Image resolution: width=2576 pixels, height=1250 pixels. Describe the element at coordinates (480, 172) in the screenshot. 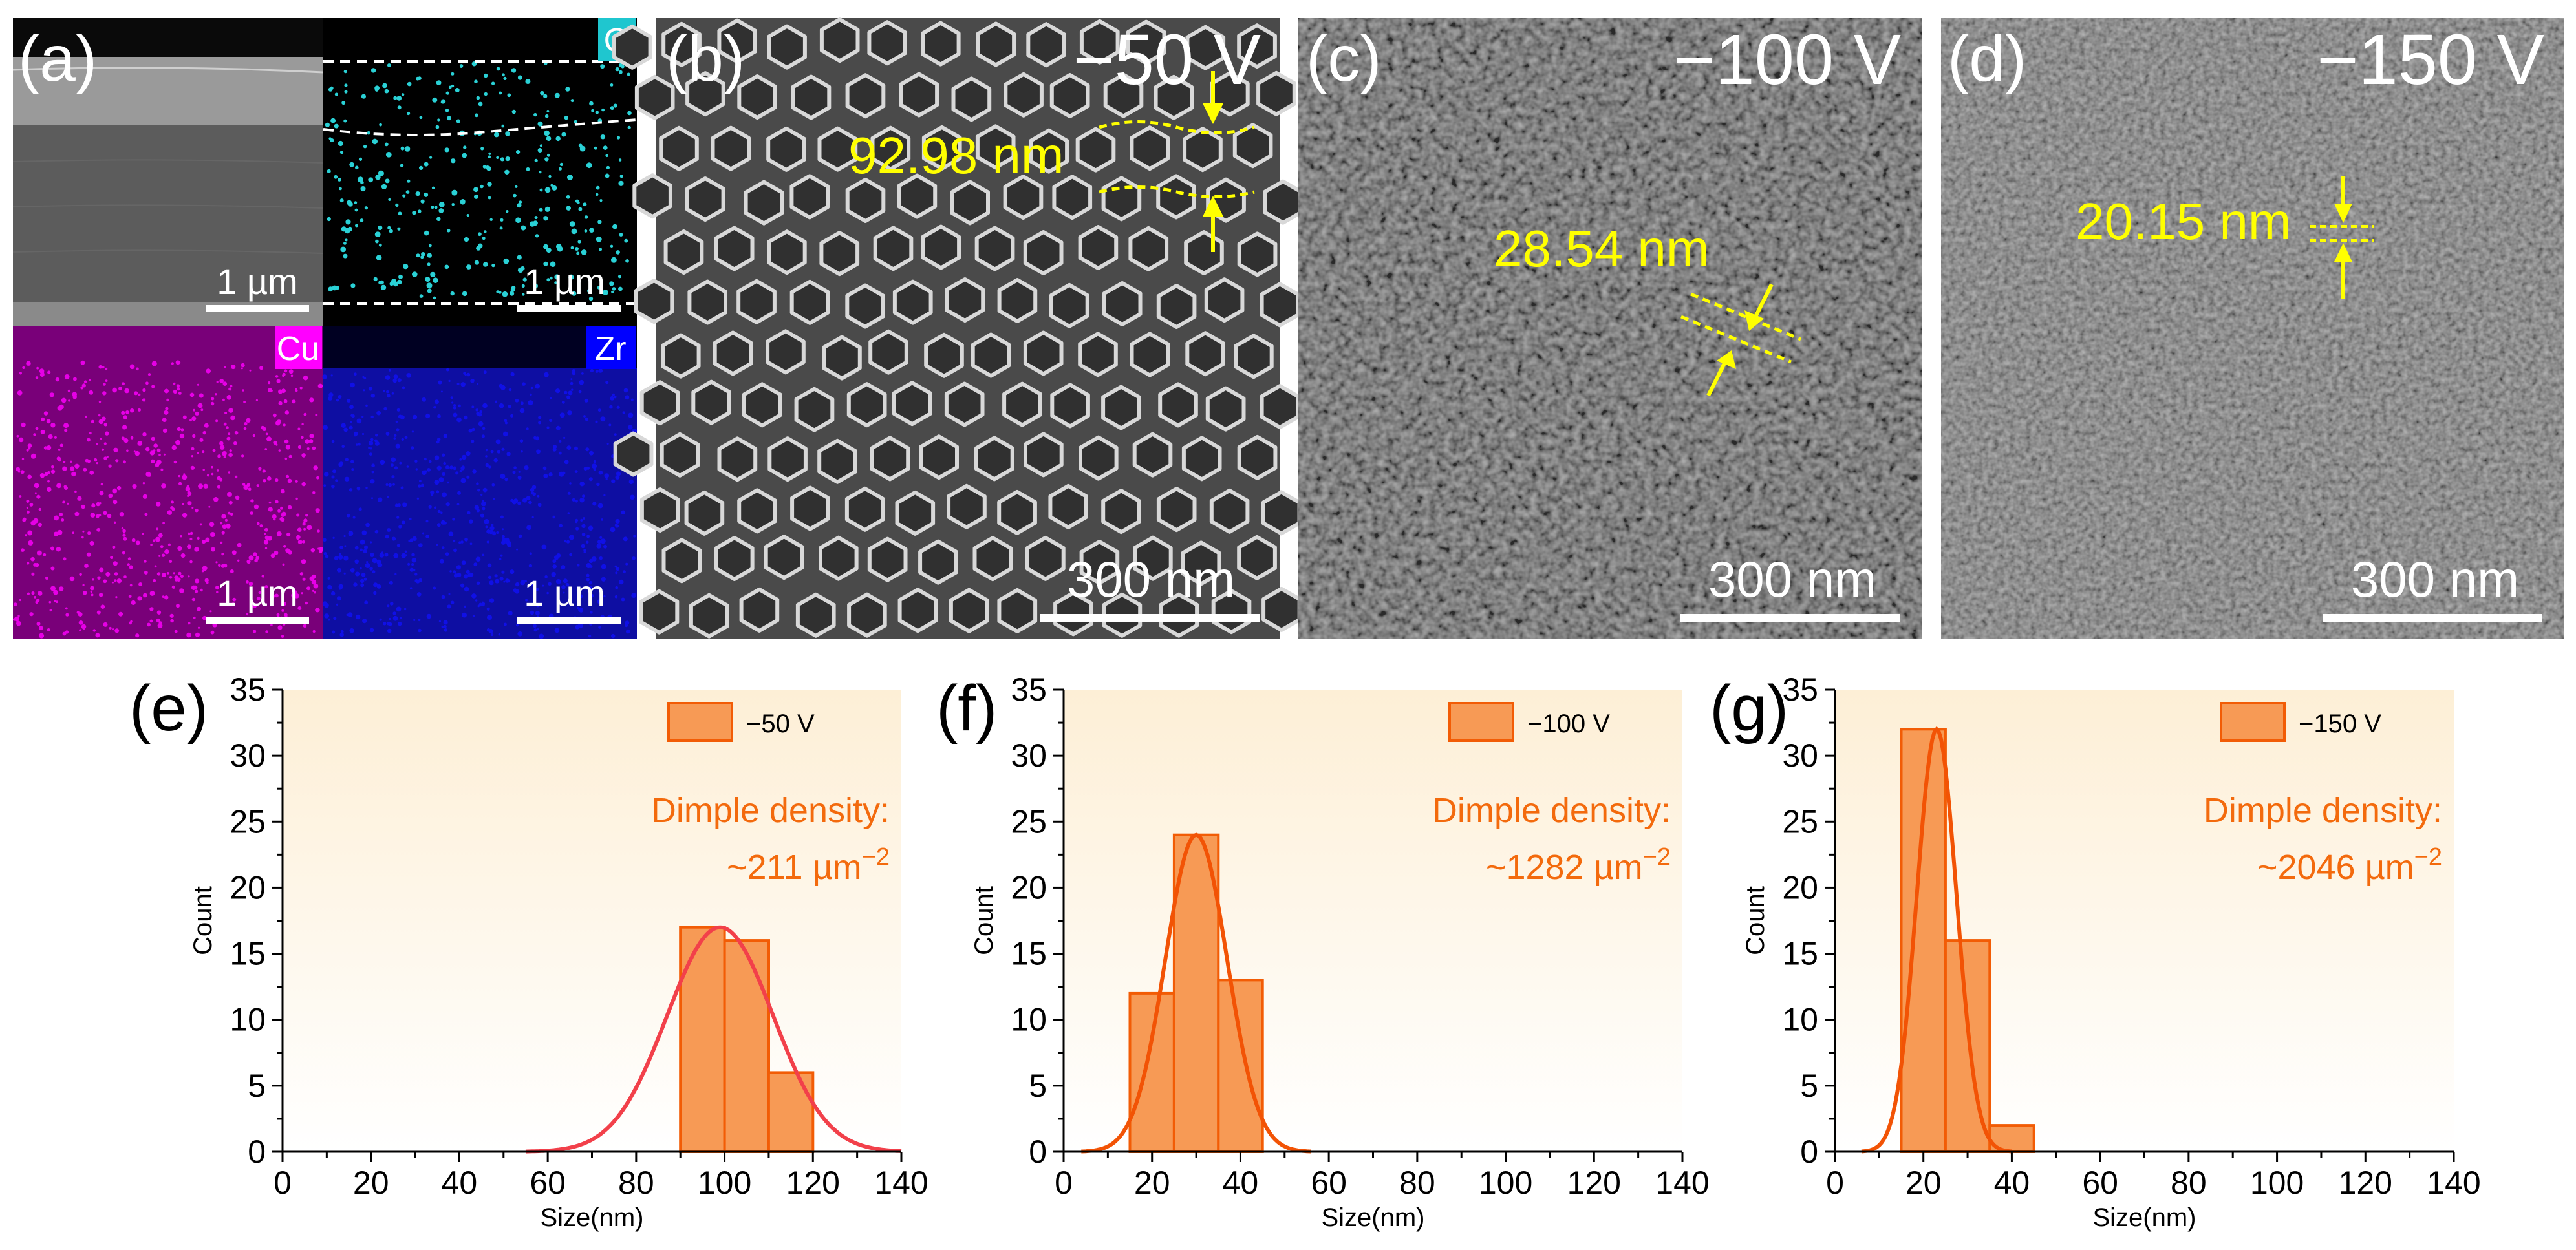

I see `o-map-tile: O` at that location.